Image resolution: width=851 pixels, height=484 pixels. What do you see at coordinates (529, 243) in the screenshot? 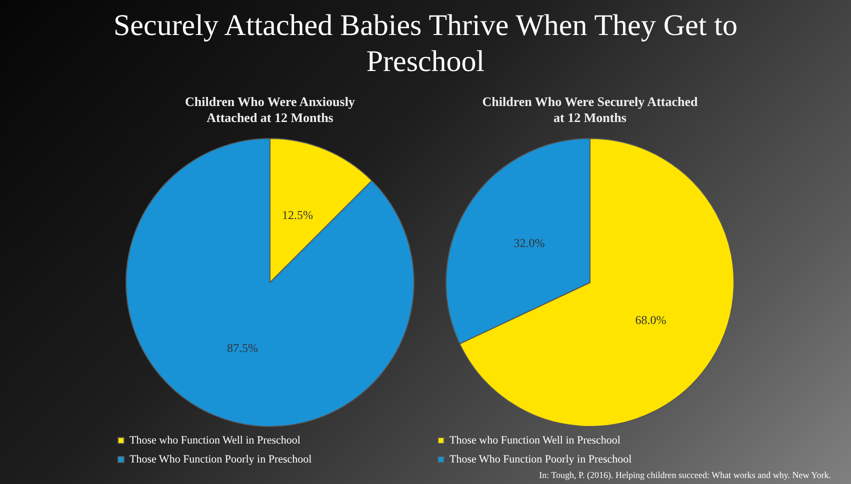
I see `data-label: 32.0%` at bounding box center [529, 243].